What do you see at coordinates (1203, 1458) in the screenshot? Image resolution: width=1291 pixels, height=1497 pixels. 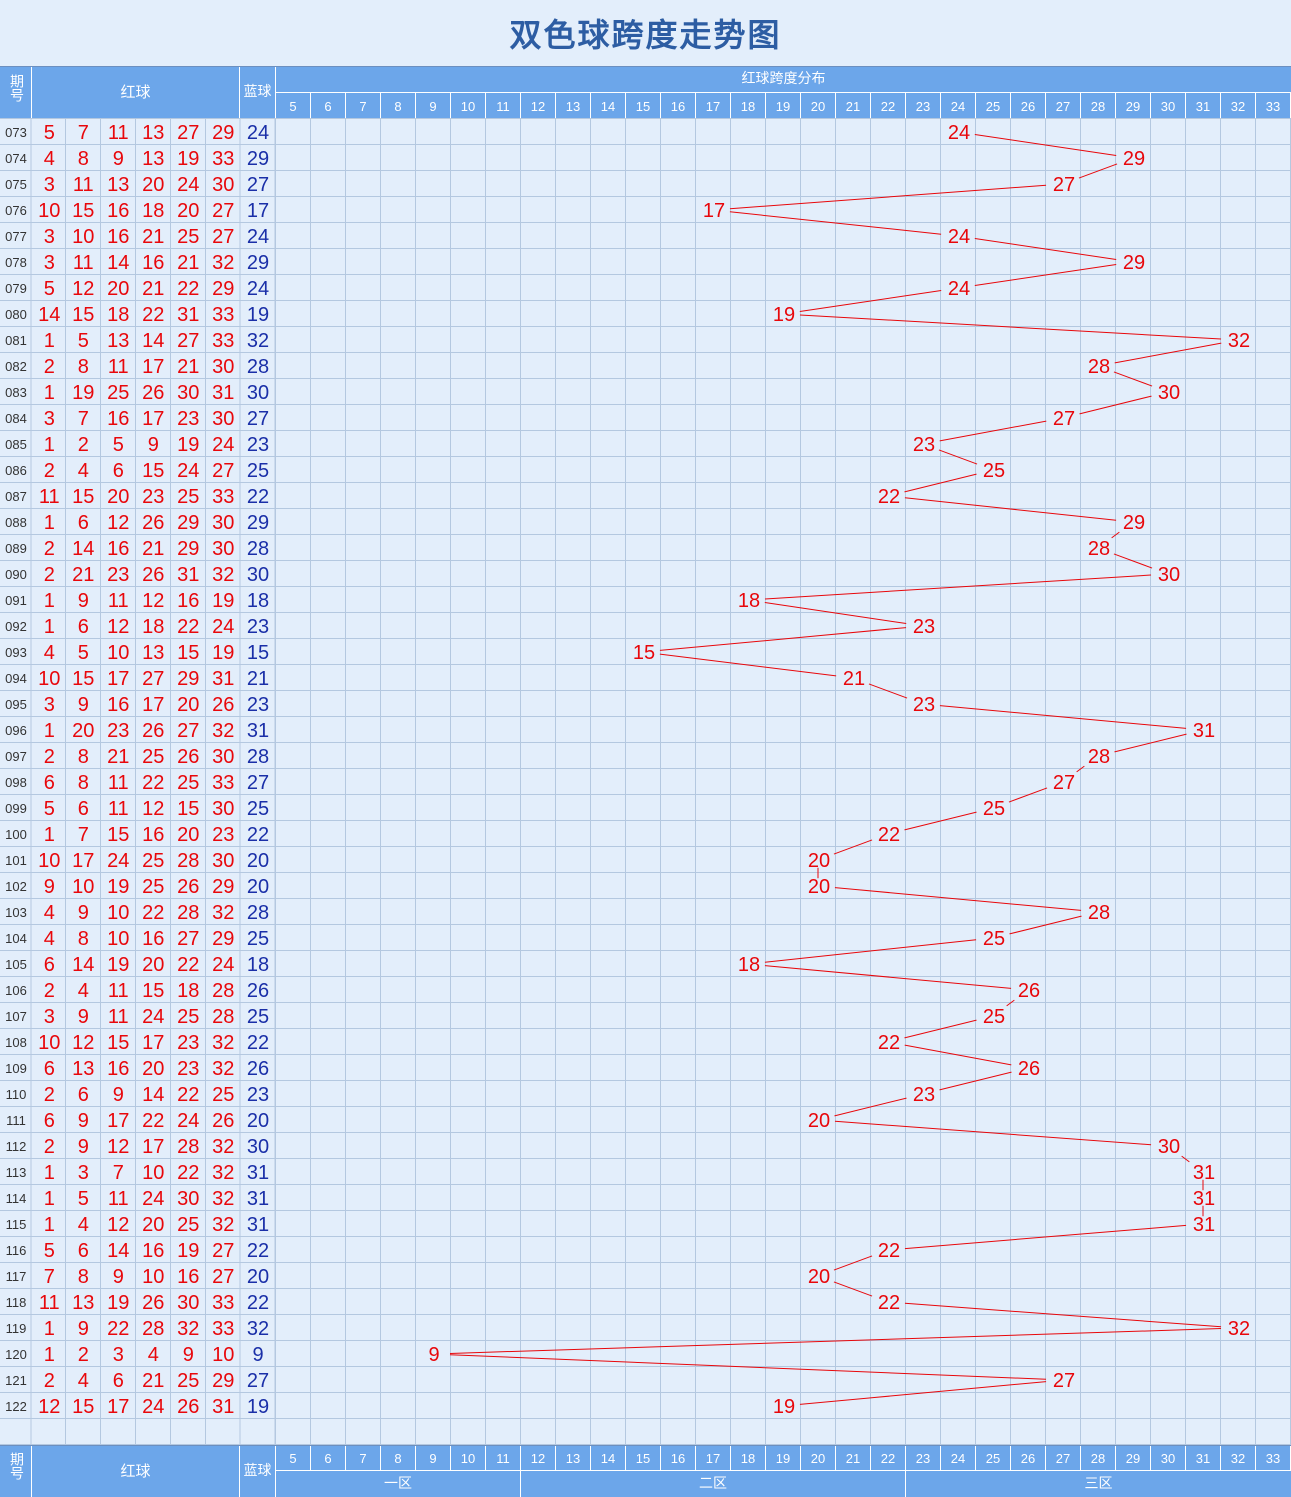 I see `col-footer-label: 31` at bounding box center [1203, 1458].